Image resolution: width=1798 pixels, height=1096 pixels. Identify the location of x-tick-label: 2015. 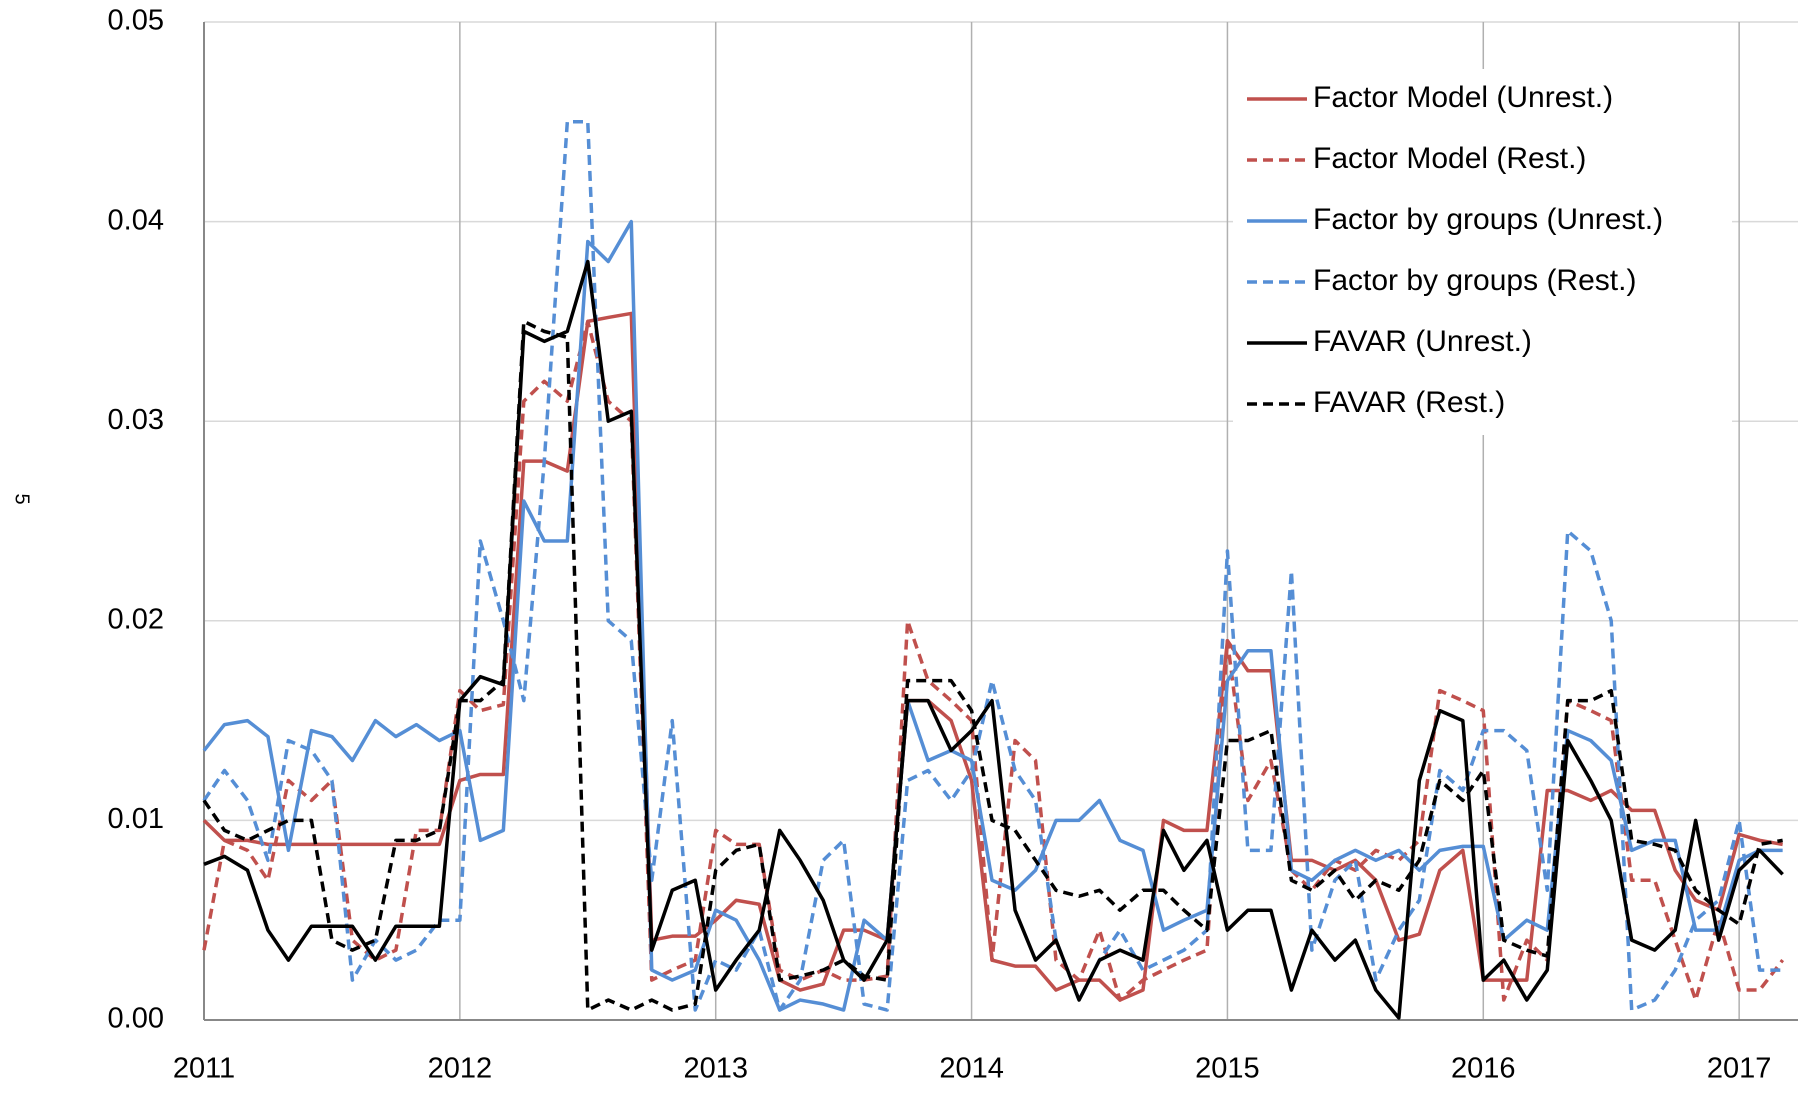
(1227, 1069).